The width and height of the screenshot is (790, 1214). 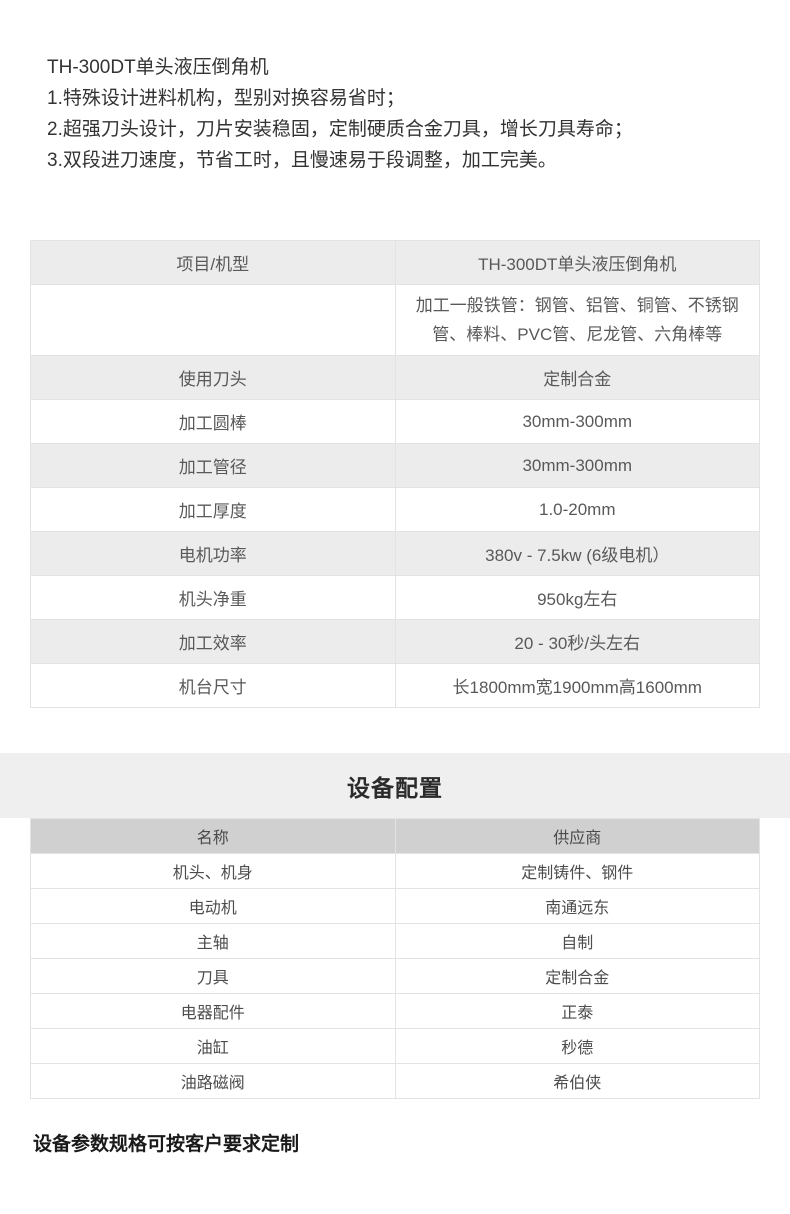 I want to click on spec-row-pipe-diameter: 加工管径 30mm-300mm, so click(x=395, y=465).